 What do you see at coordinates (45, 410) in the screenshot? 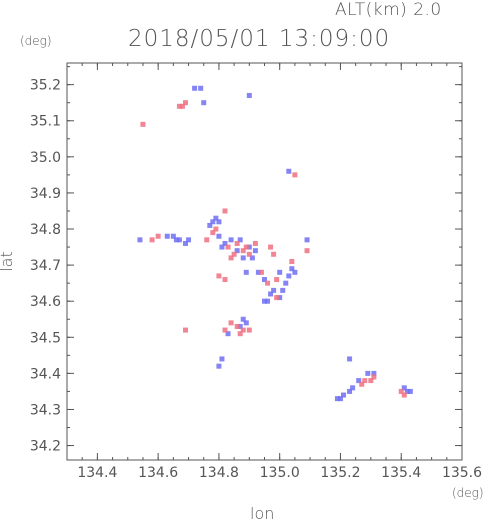
I see `y-tick-label: 34.3` at bounding box center [45, 410].